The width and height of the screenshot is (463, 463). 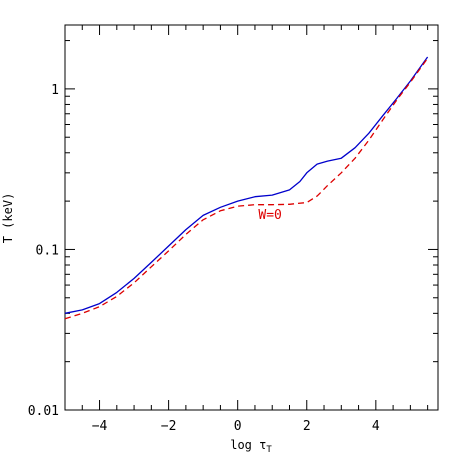 What do you see at coordinates (100, 426) in the screenshot?
I see `x-tick-label: −4` at bounding box center [100, 426].